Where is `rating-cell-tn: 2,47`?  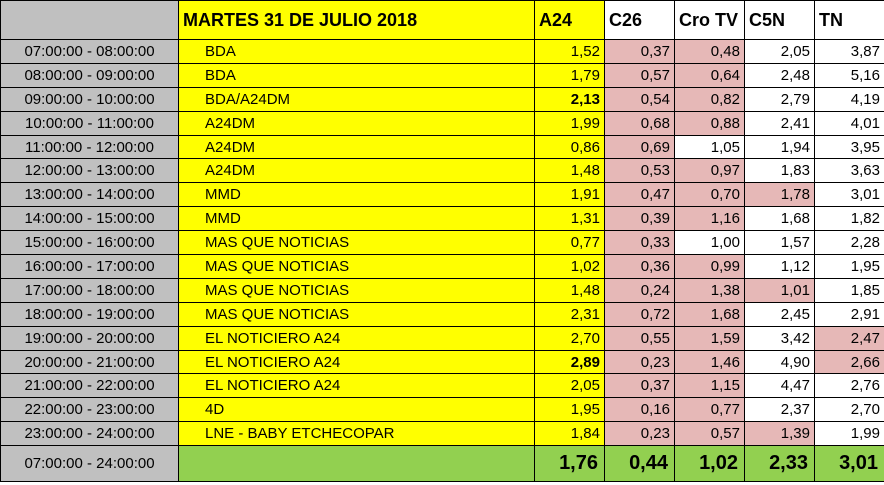
rating-cell-tn: 2,47 is located at coordinates (849, 338).